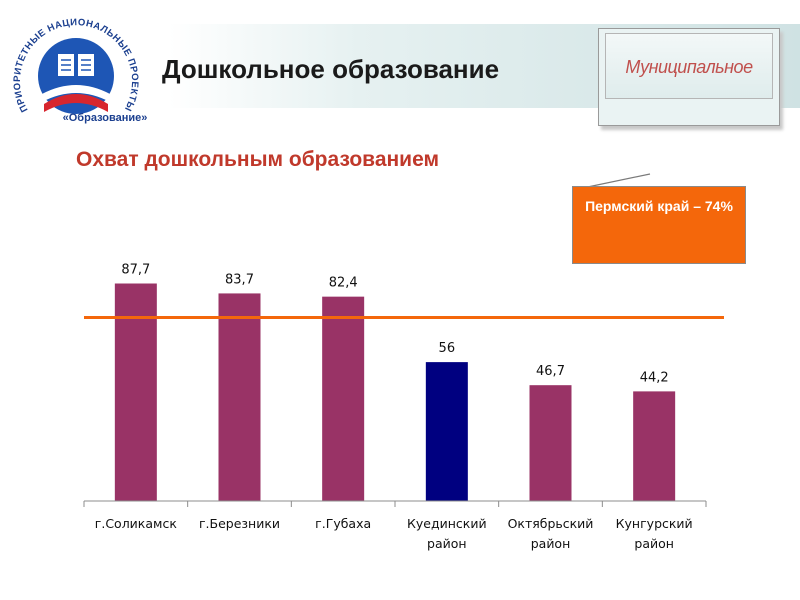 The image size is (800, 600). Describe the element at coordinates (105, 118) in the screenshot. I see `logo-caption: «Образование»` at that location.